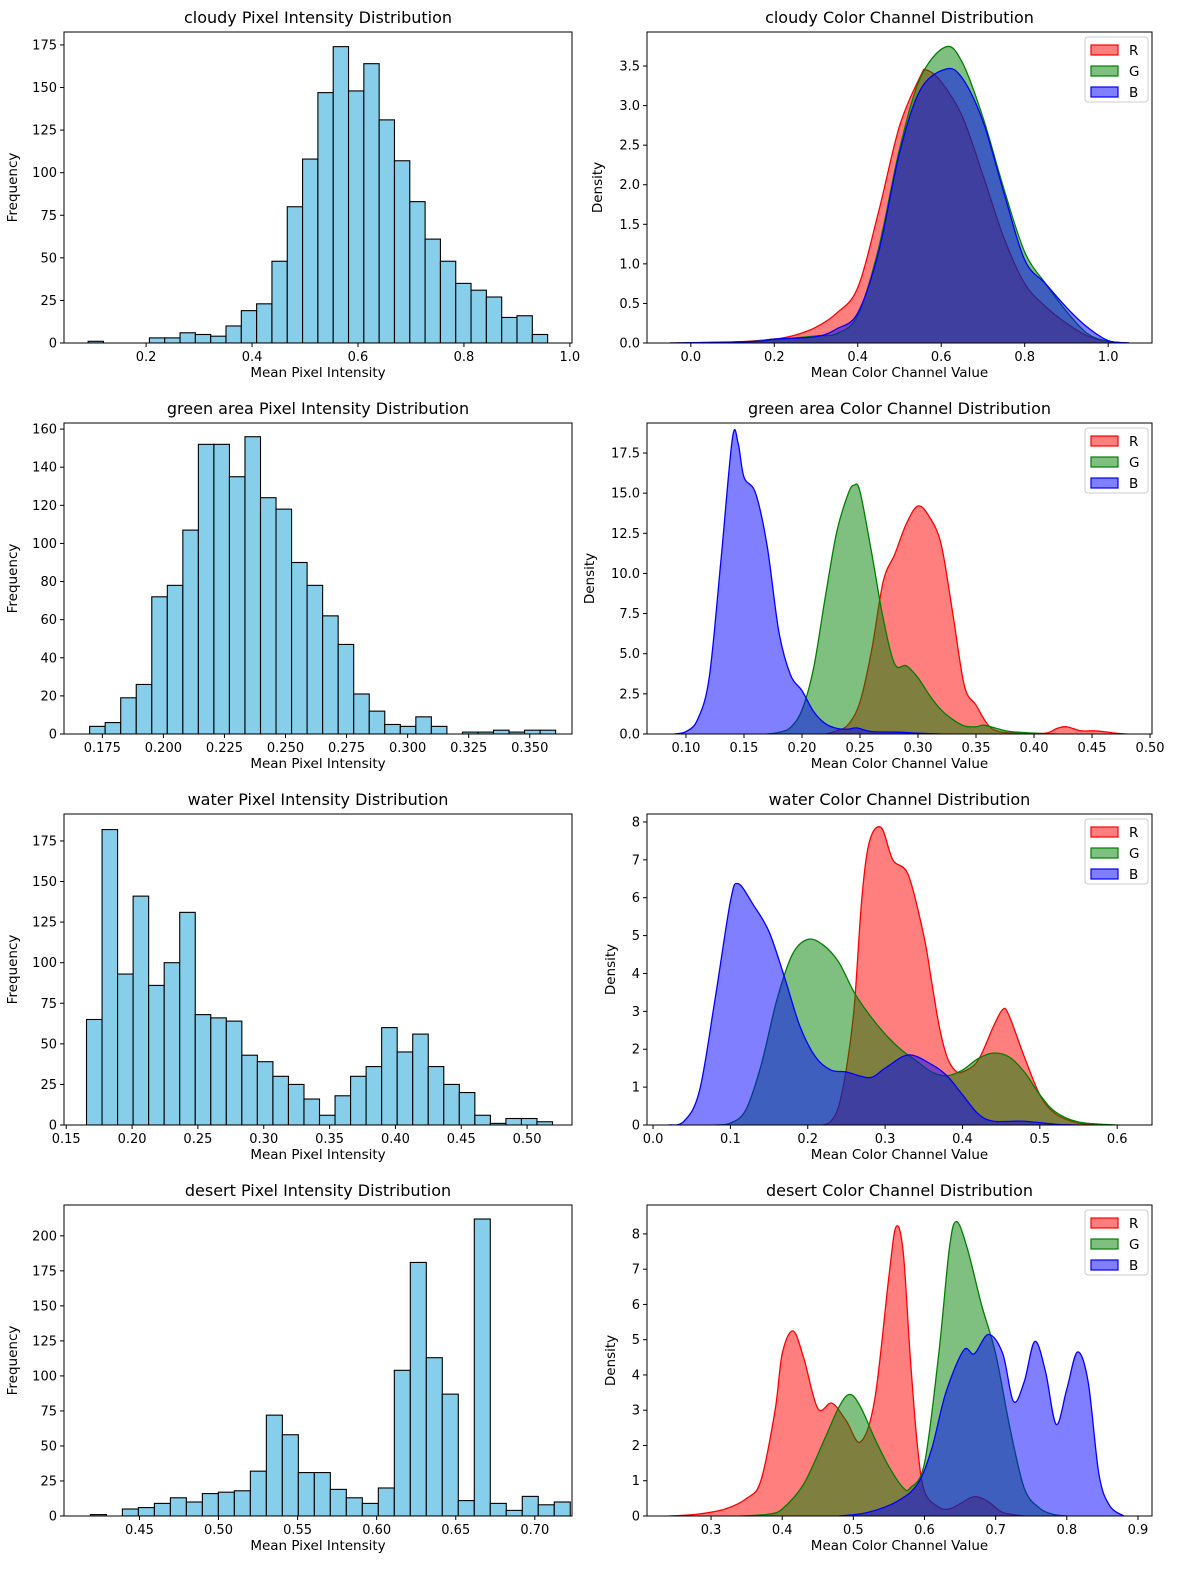 The image size is (1189, 1590). What do you see at coordinates (918, 748) in the screenshot?
I see `x-tick-label: 0.30` at bounding box center [918, 748].